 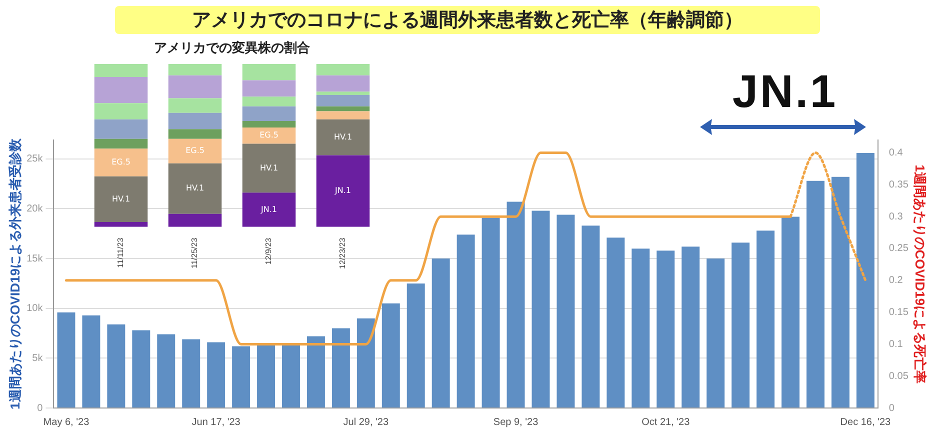 What do you see at coordinates (35, 258) in the screenshot?
I see `y-tick-label: 15k` at bounding box center [35, 258].